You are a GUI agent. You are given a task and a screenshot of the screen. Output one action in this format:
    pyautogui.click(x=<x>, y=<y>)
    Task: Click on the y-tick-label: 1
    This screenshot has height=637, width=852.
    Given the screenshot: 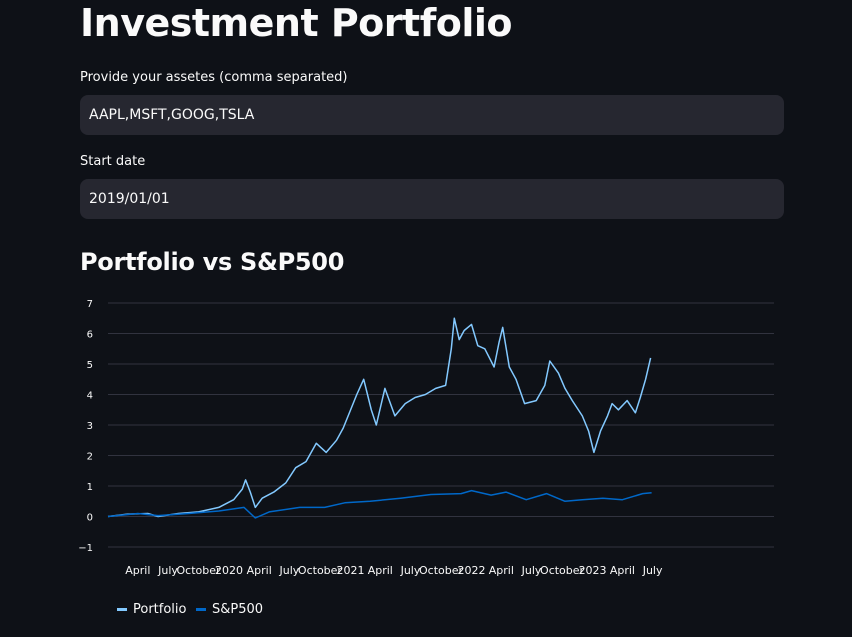 What is the action you would take?
    pyautogui.click(x=90, y=487)
    